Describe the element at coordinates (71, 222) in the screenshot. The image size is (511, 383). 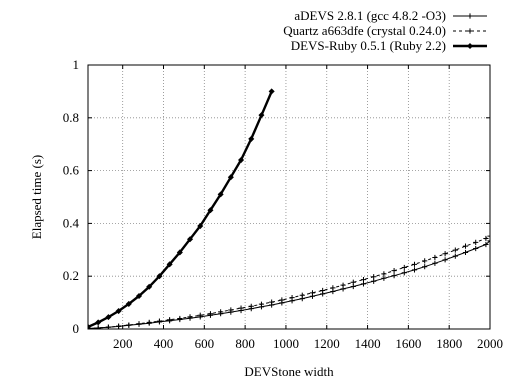
I see `y-tick-label: 0.4` at that location.